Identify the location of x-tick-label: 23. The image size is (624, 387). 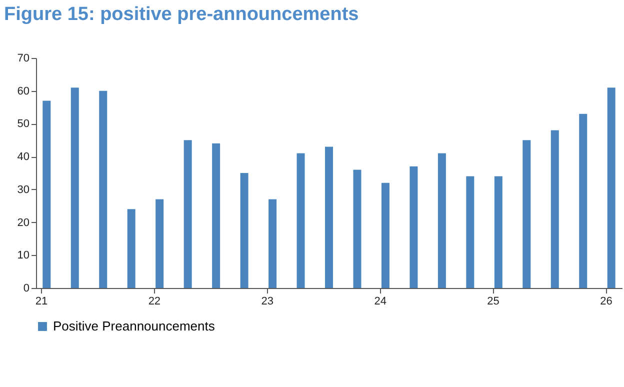
(267, 302).